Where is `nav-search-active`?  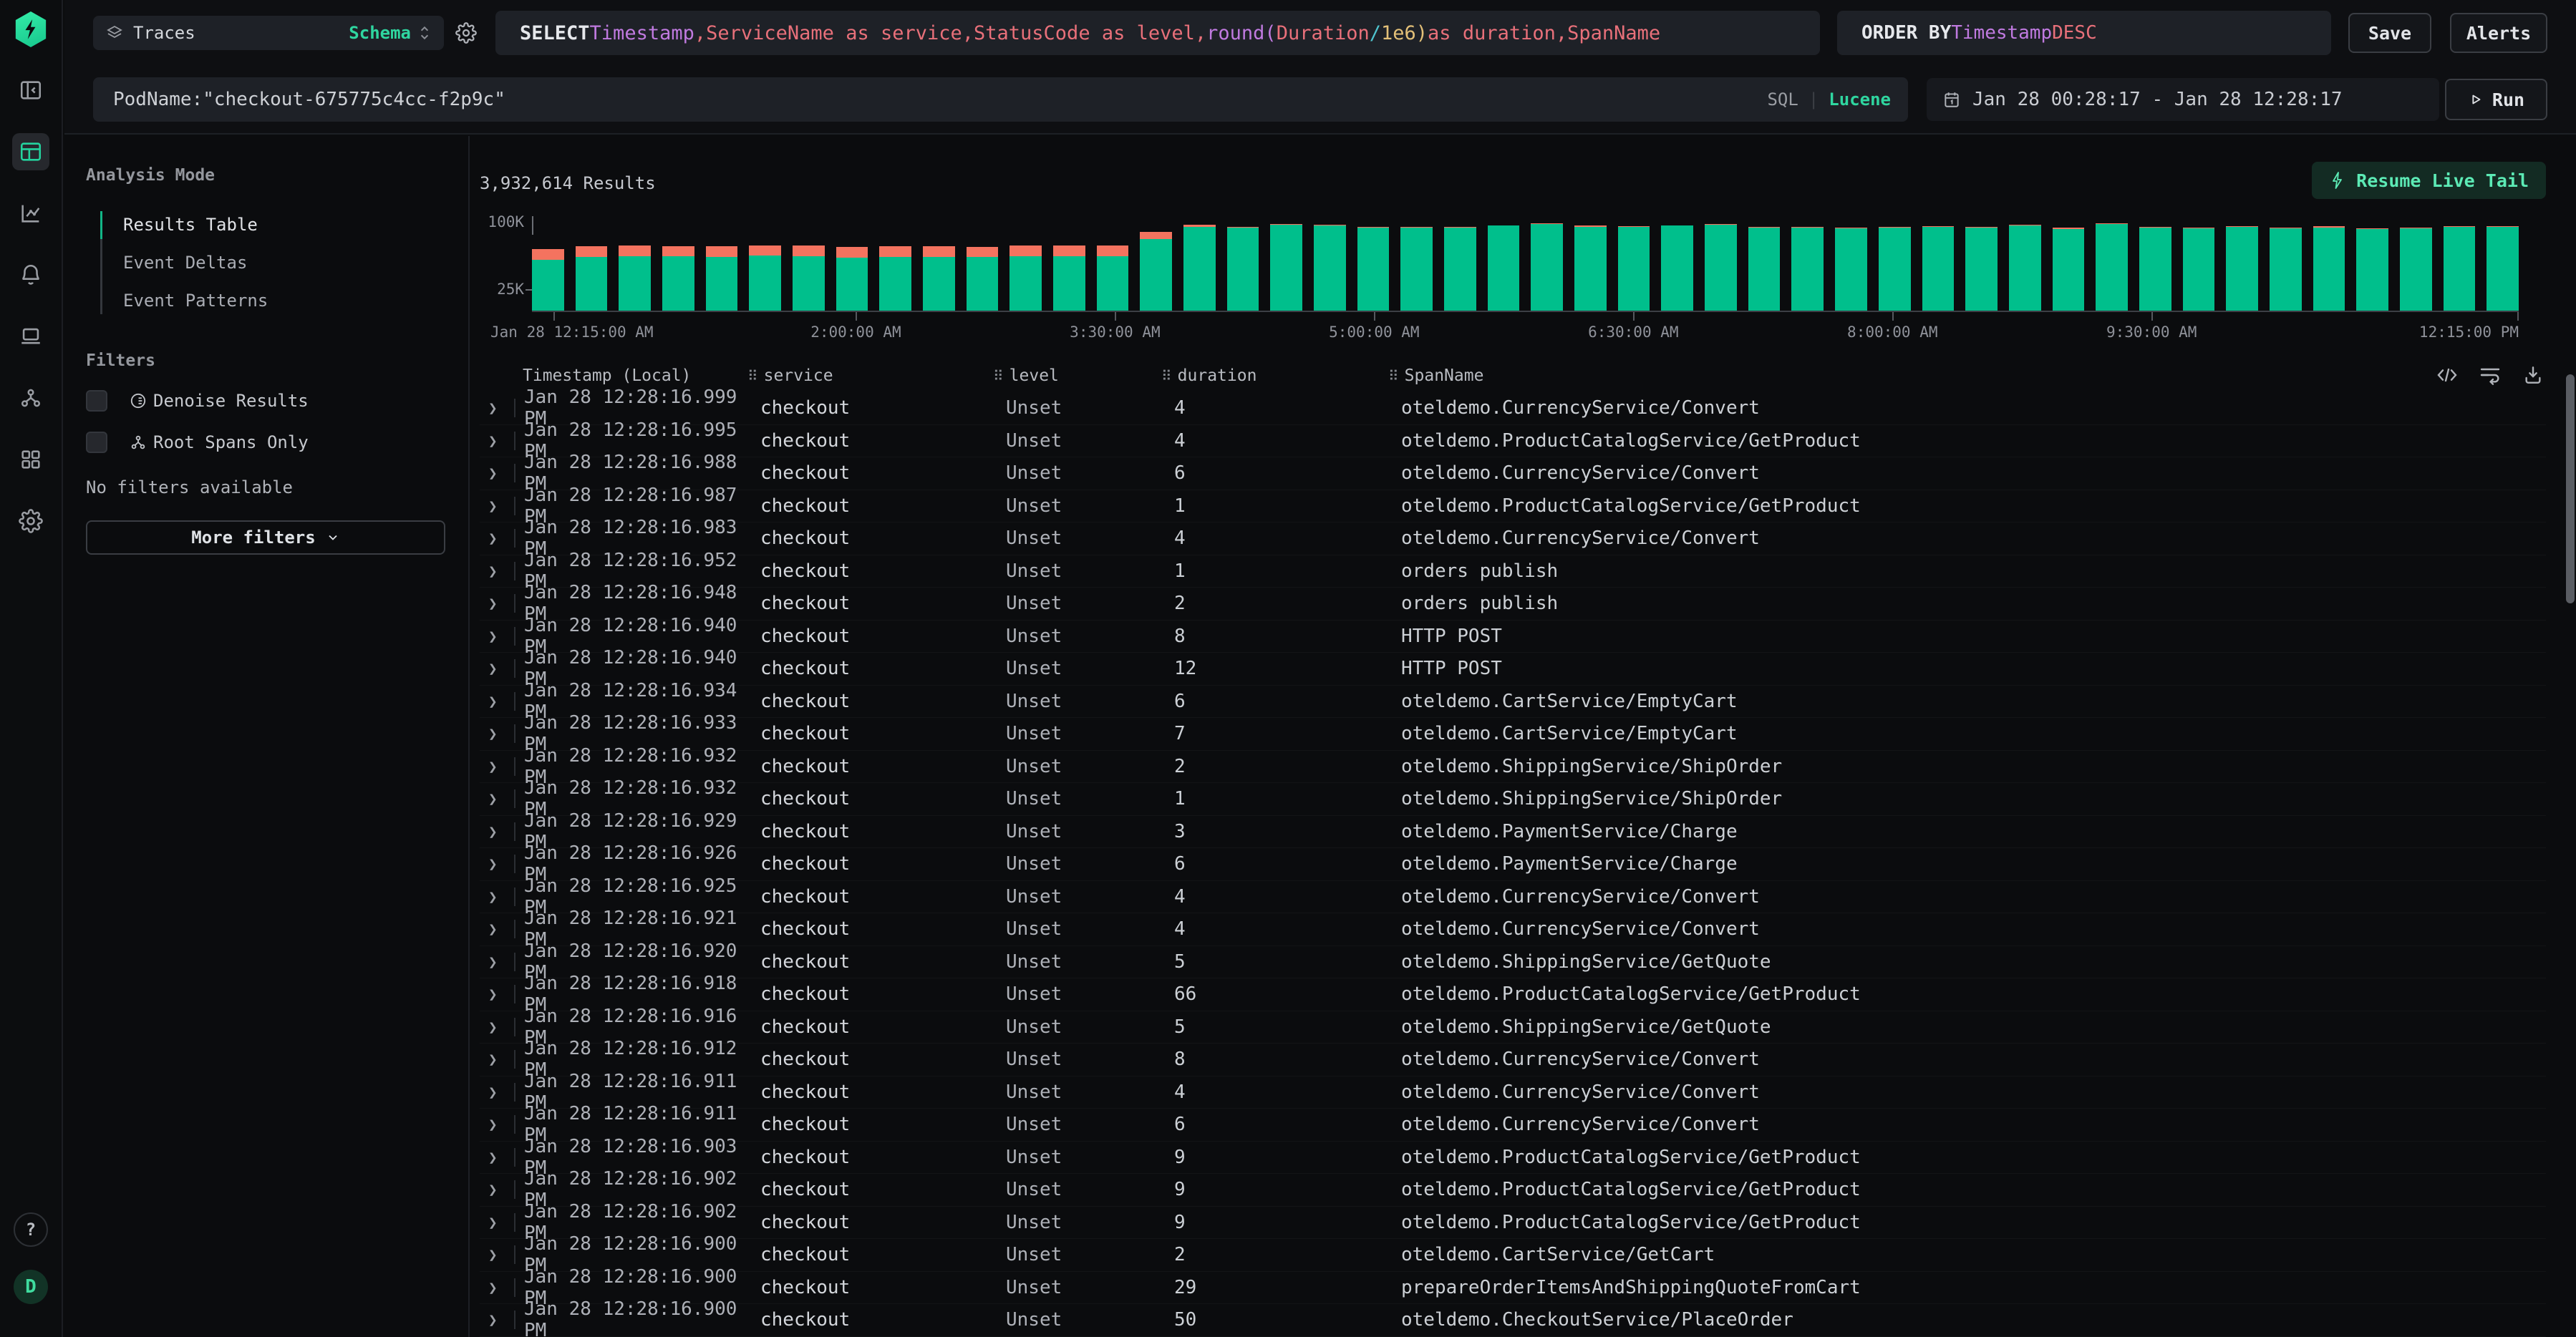 nav-search-active is located at coordinates (31, 151).